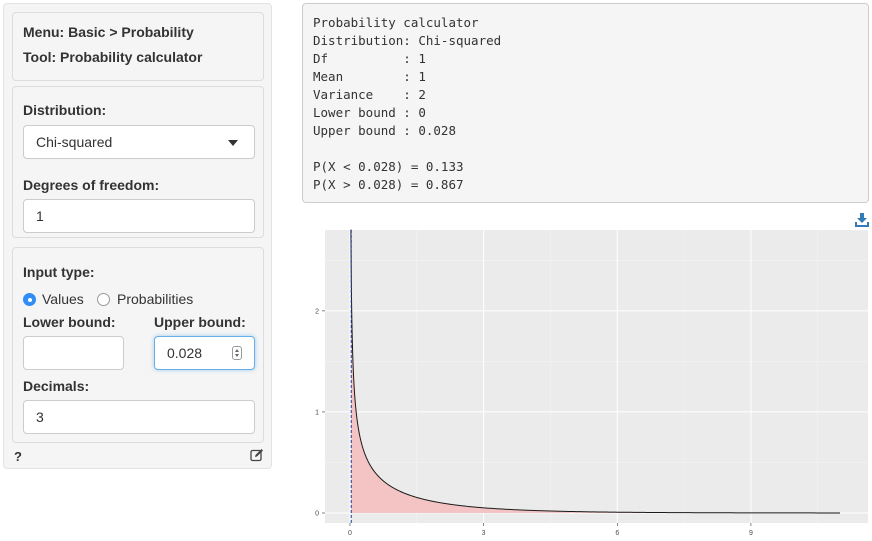 This screenshot has height=541, width=872. I want to click on lower-bound-label: Lower bound:, so click(69, 322).